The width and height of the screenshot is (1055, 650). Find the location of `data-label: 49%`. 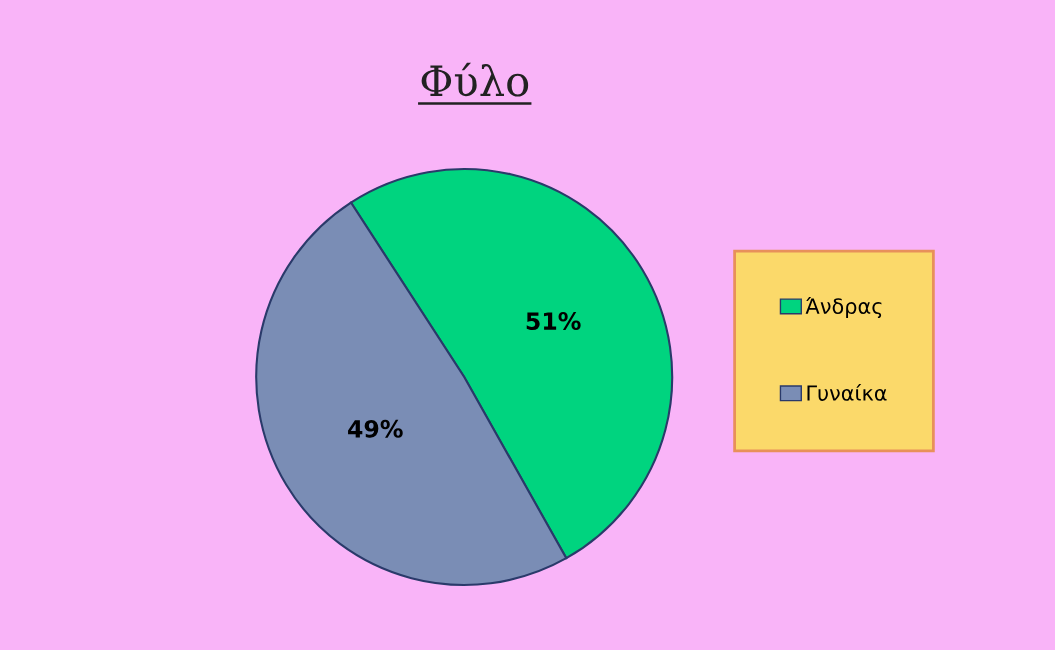

data-label: 49% is located at coordinates (375, 428).